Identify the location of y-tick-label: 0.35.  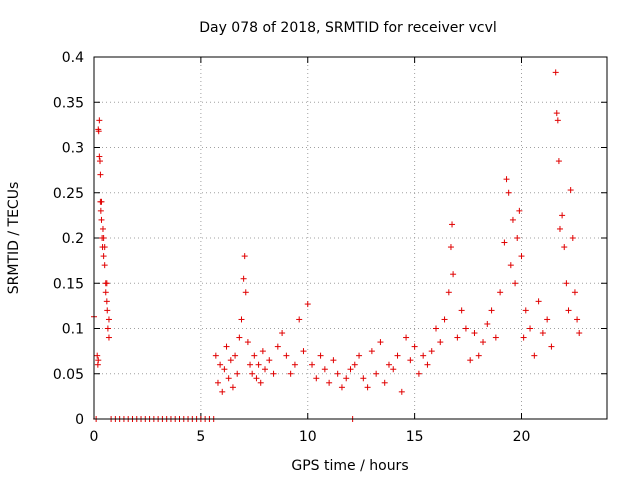
(68, 103).